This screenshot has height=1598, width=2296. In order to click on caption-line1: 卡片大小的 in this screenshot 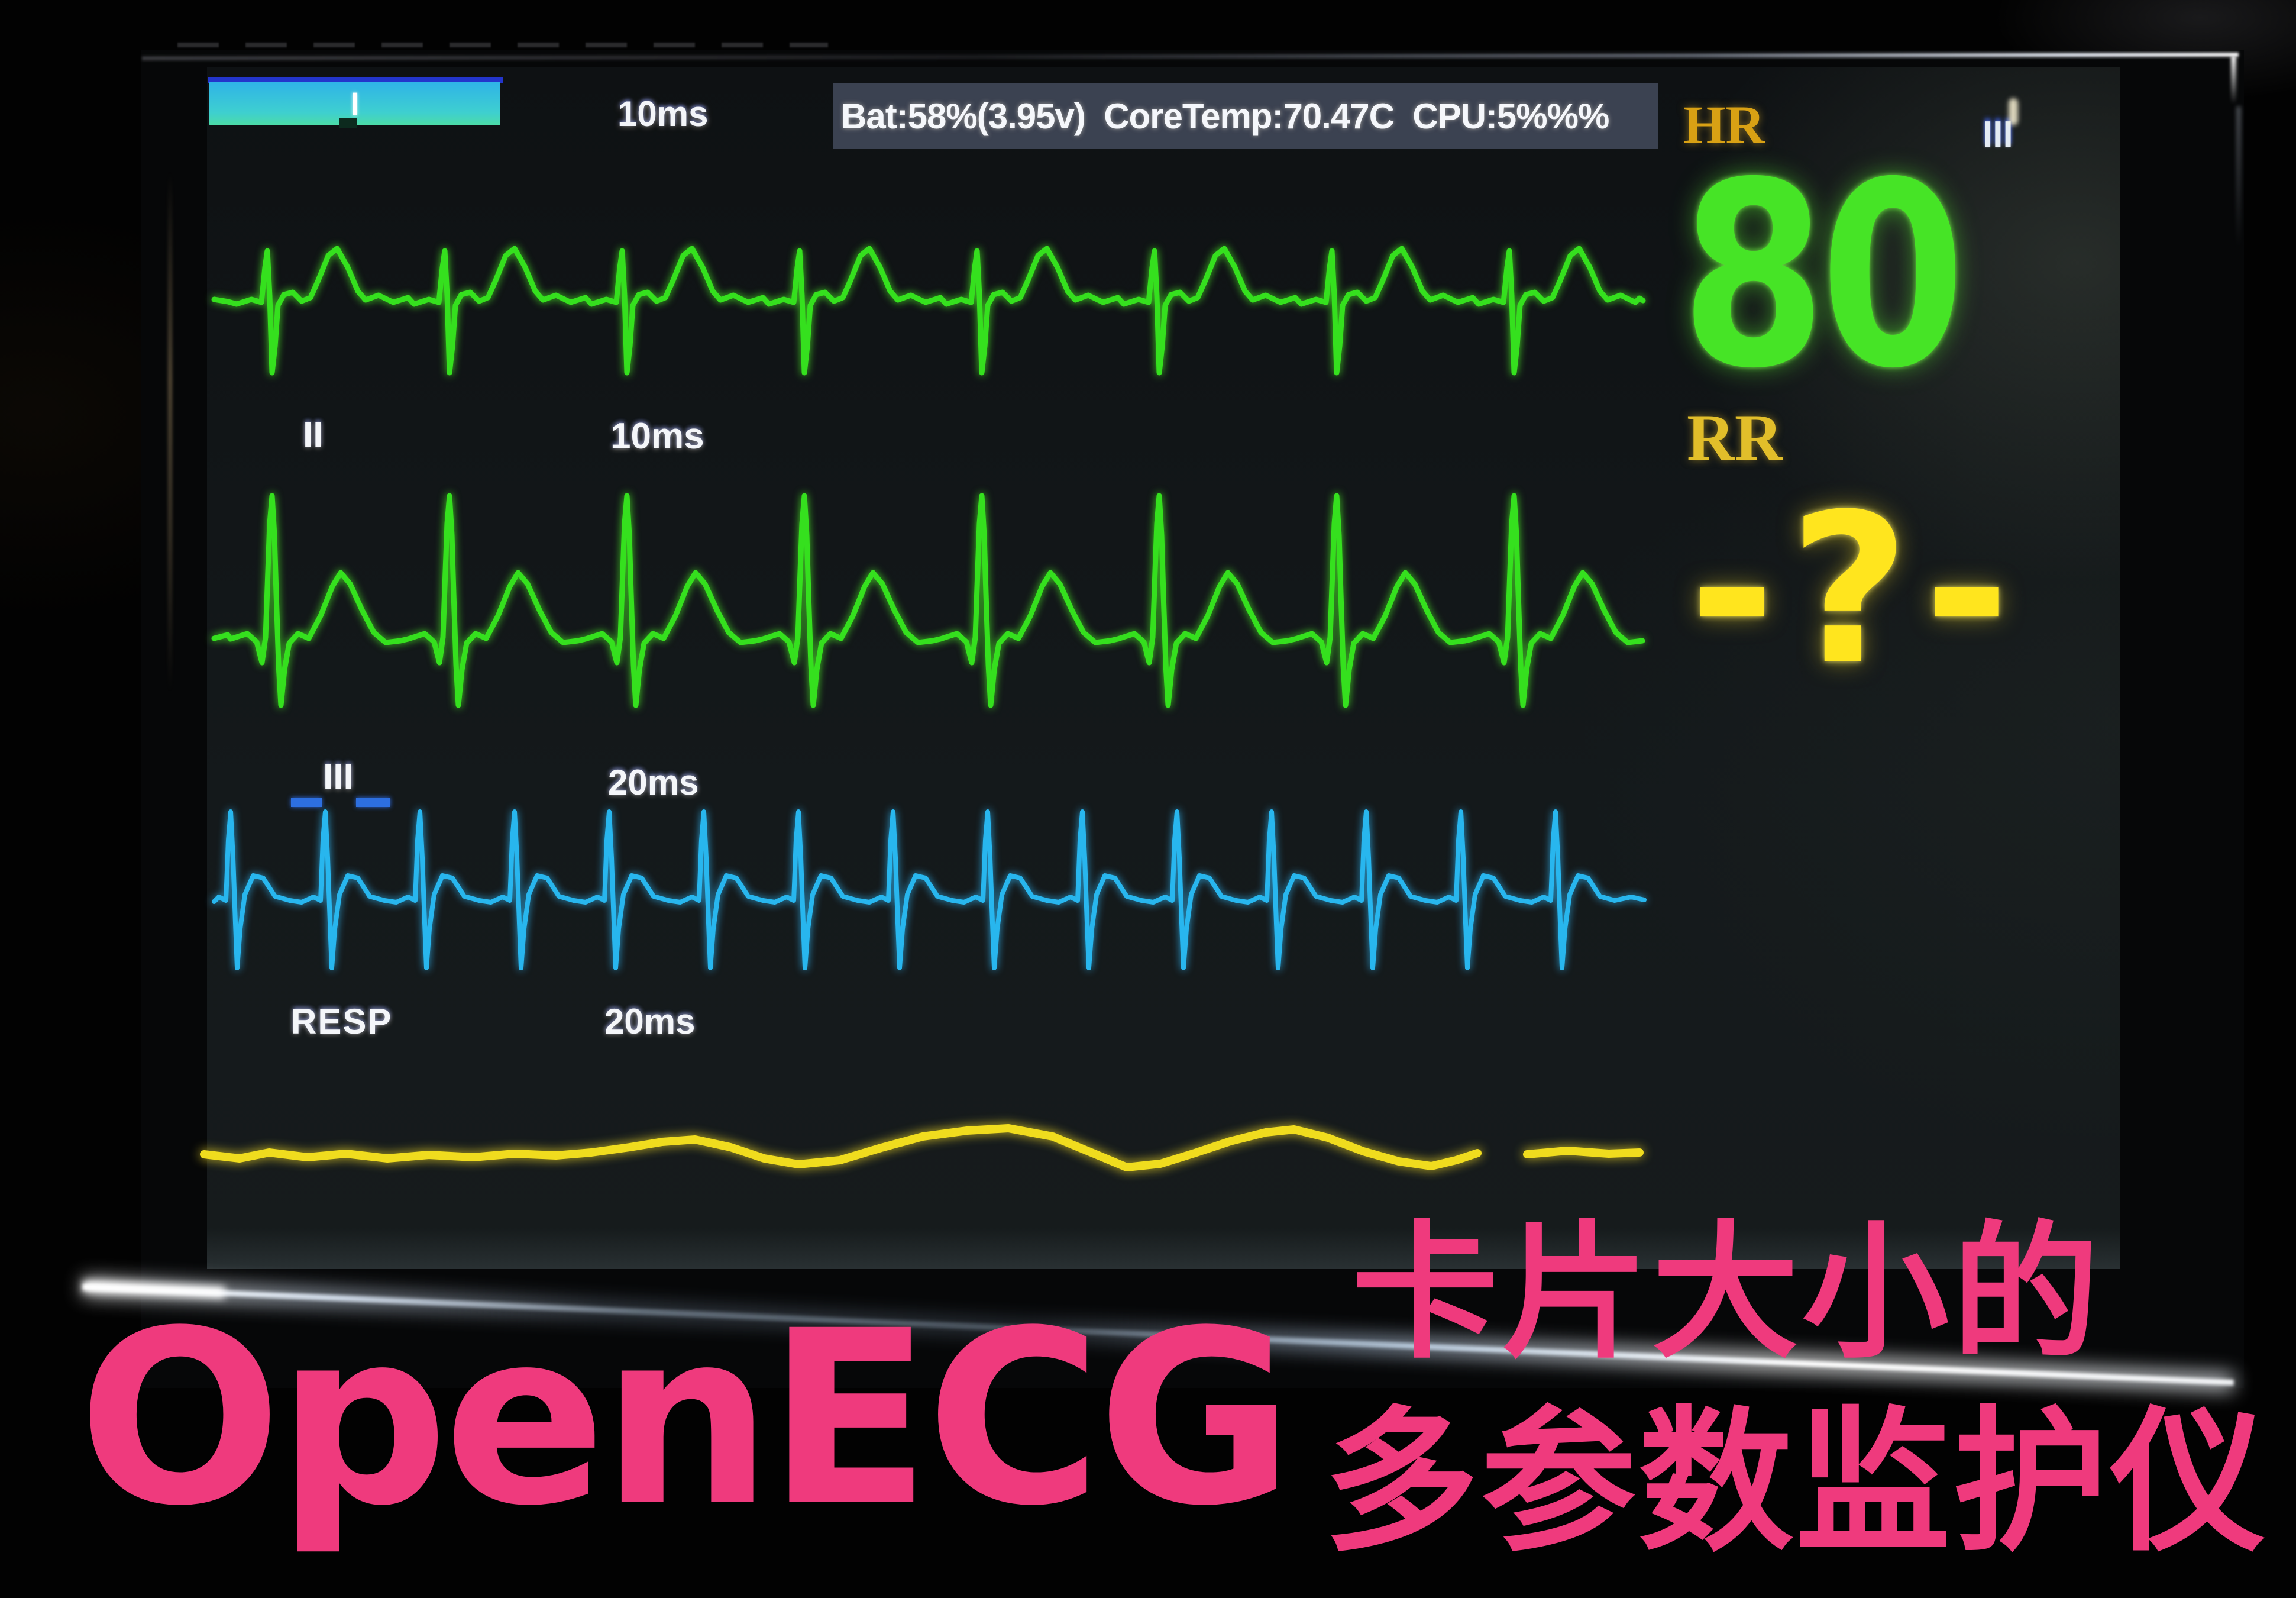, I will do `click(1727, 1293)`.